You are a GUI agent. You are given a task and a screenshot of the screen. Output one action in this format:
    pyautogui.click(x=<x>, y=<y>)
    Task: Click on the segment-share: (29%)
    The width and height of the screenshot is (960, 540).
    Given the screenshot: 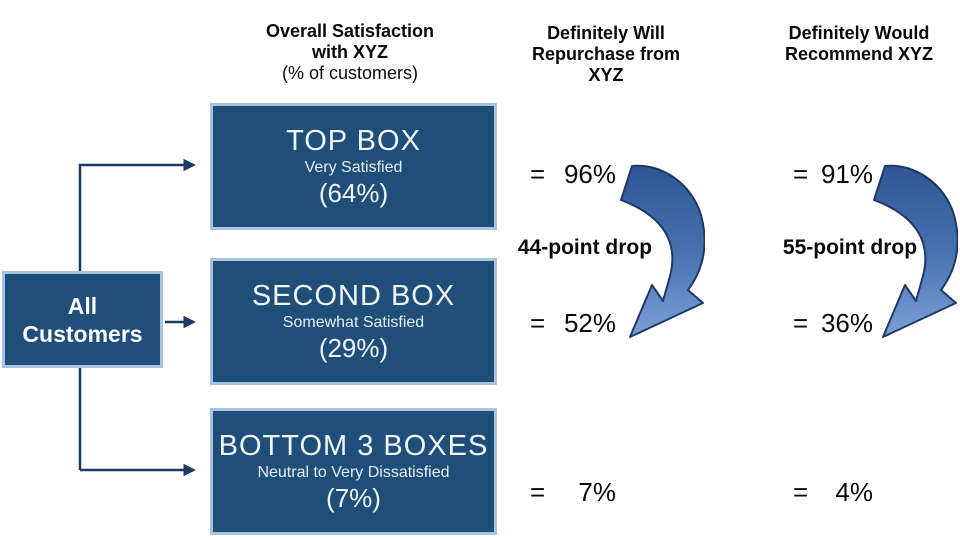 What is the action you would take?
    pyautogui.click(x=353, y=347)
    